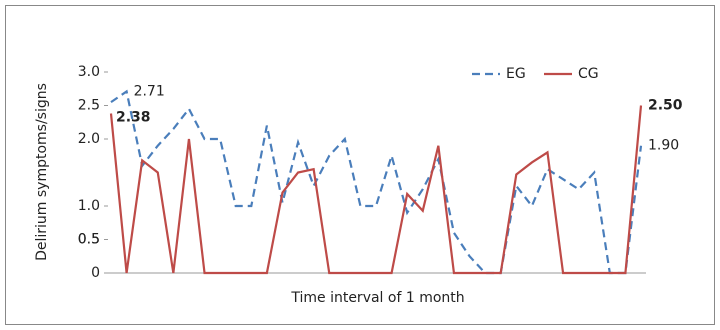 Image resolution: width=720 pixels, height=330 pixels. I want to click on x-axis-label: Time interval of 1 month, so click(377, 298).